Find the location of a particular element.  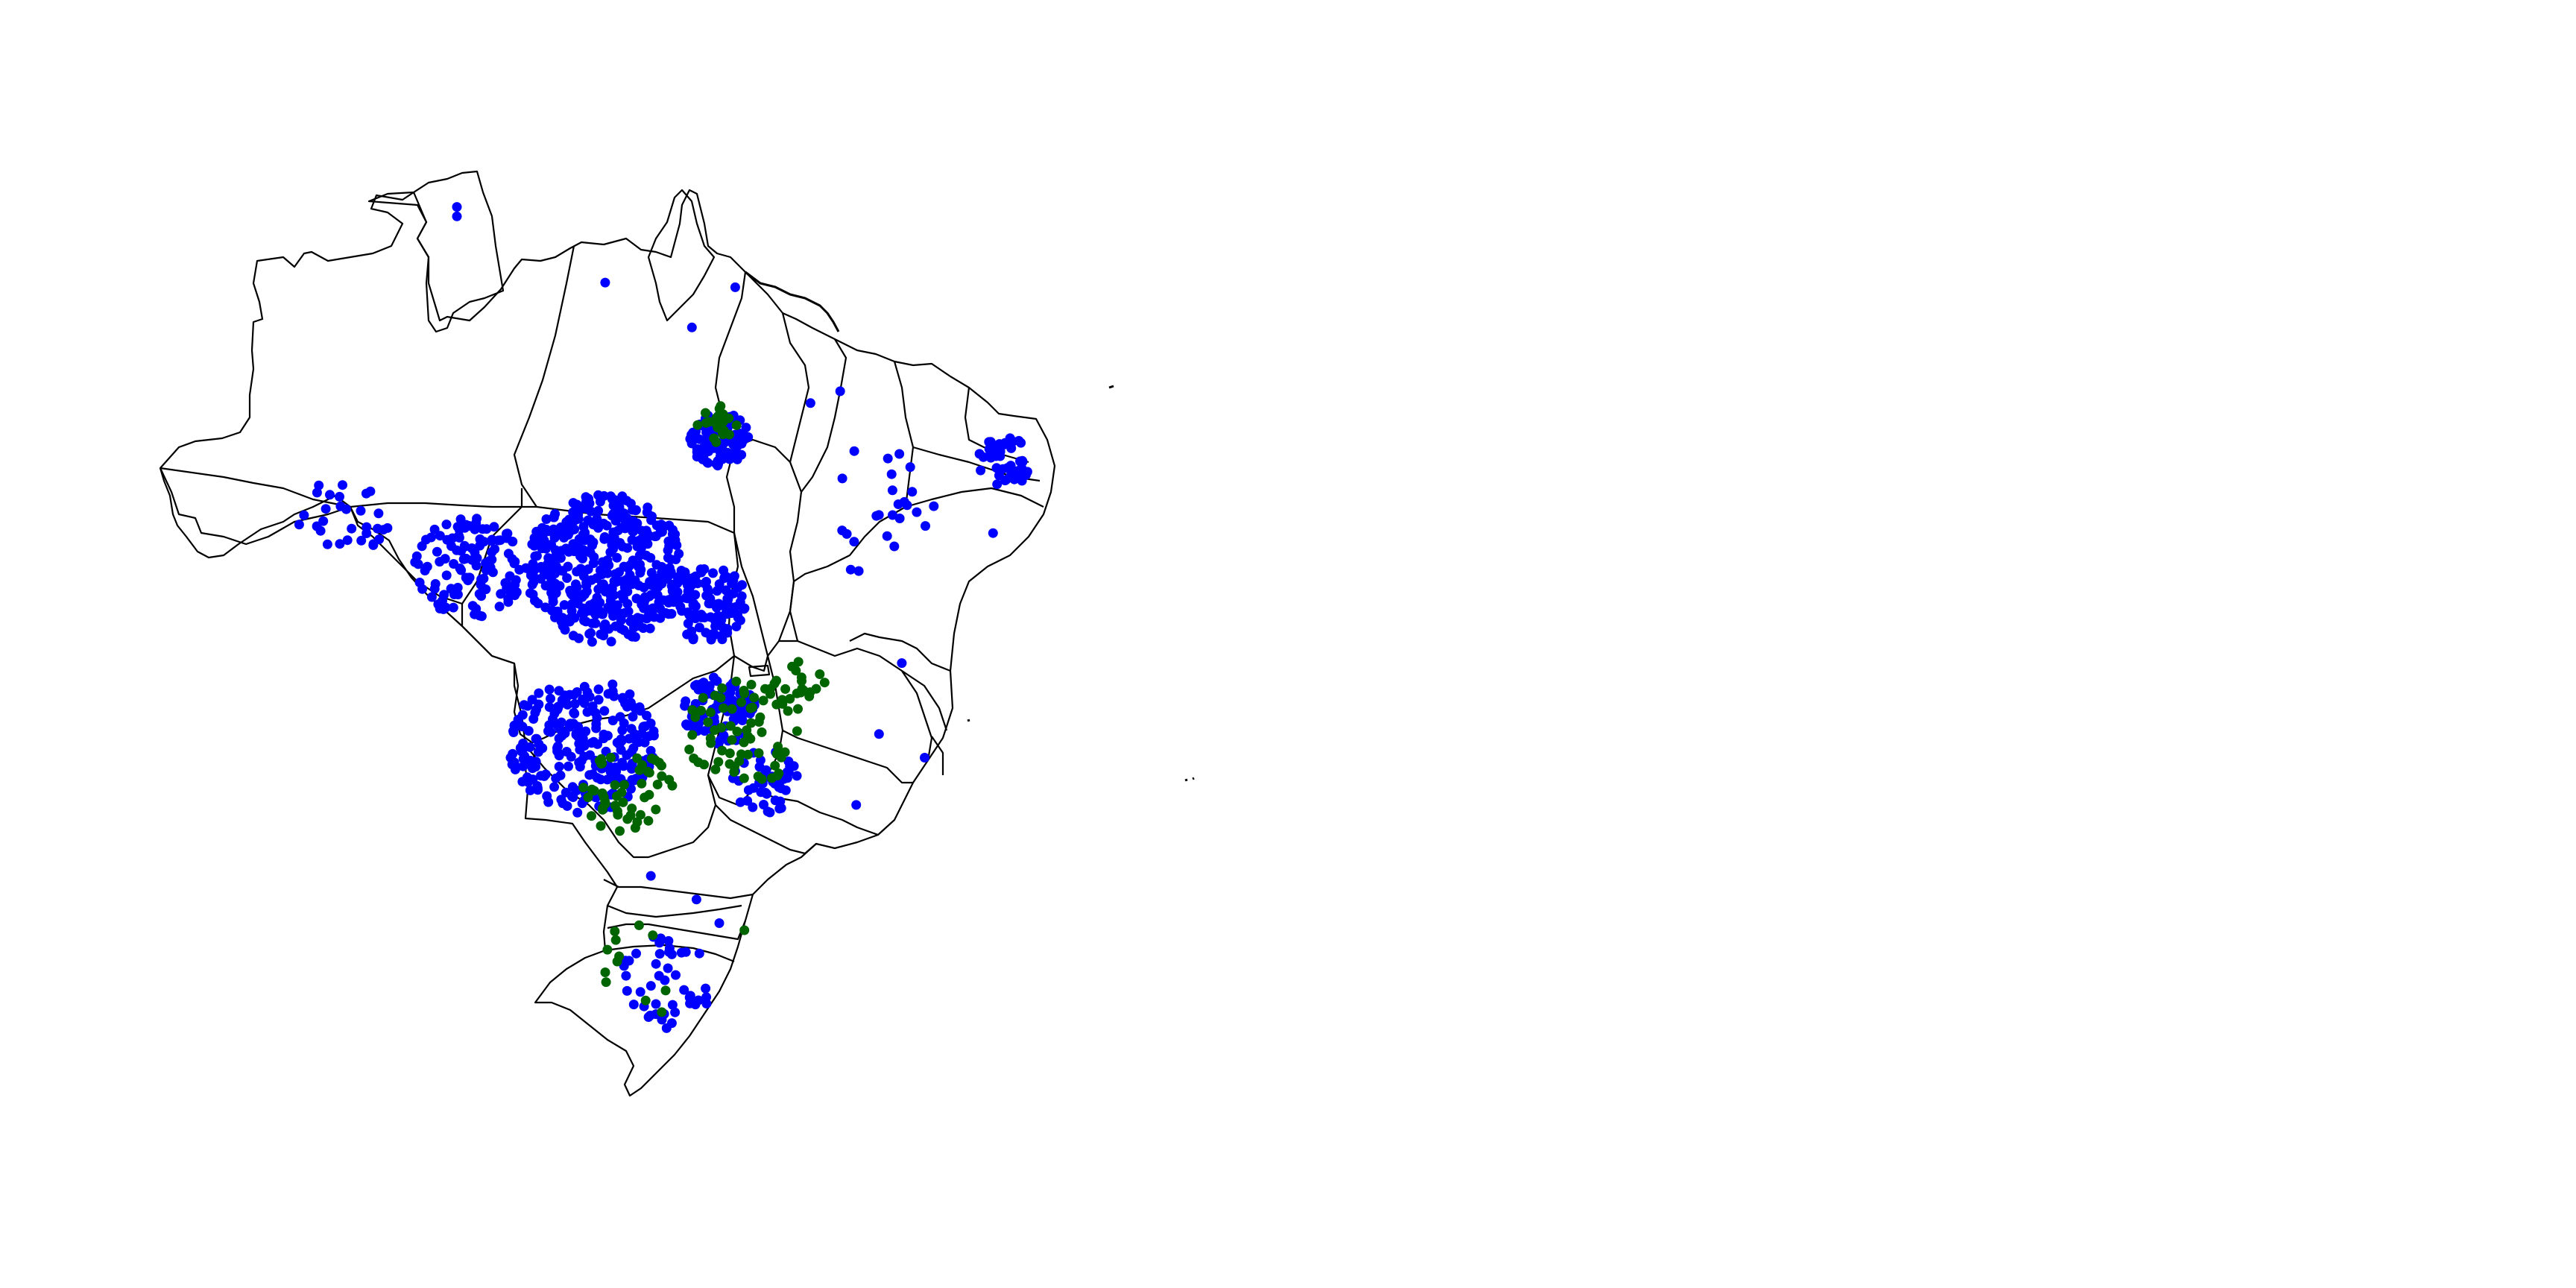

island-abrolhos is located at coordinates (969, 720).